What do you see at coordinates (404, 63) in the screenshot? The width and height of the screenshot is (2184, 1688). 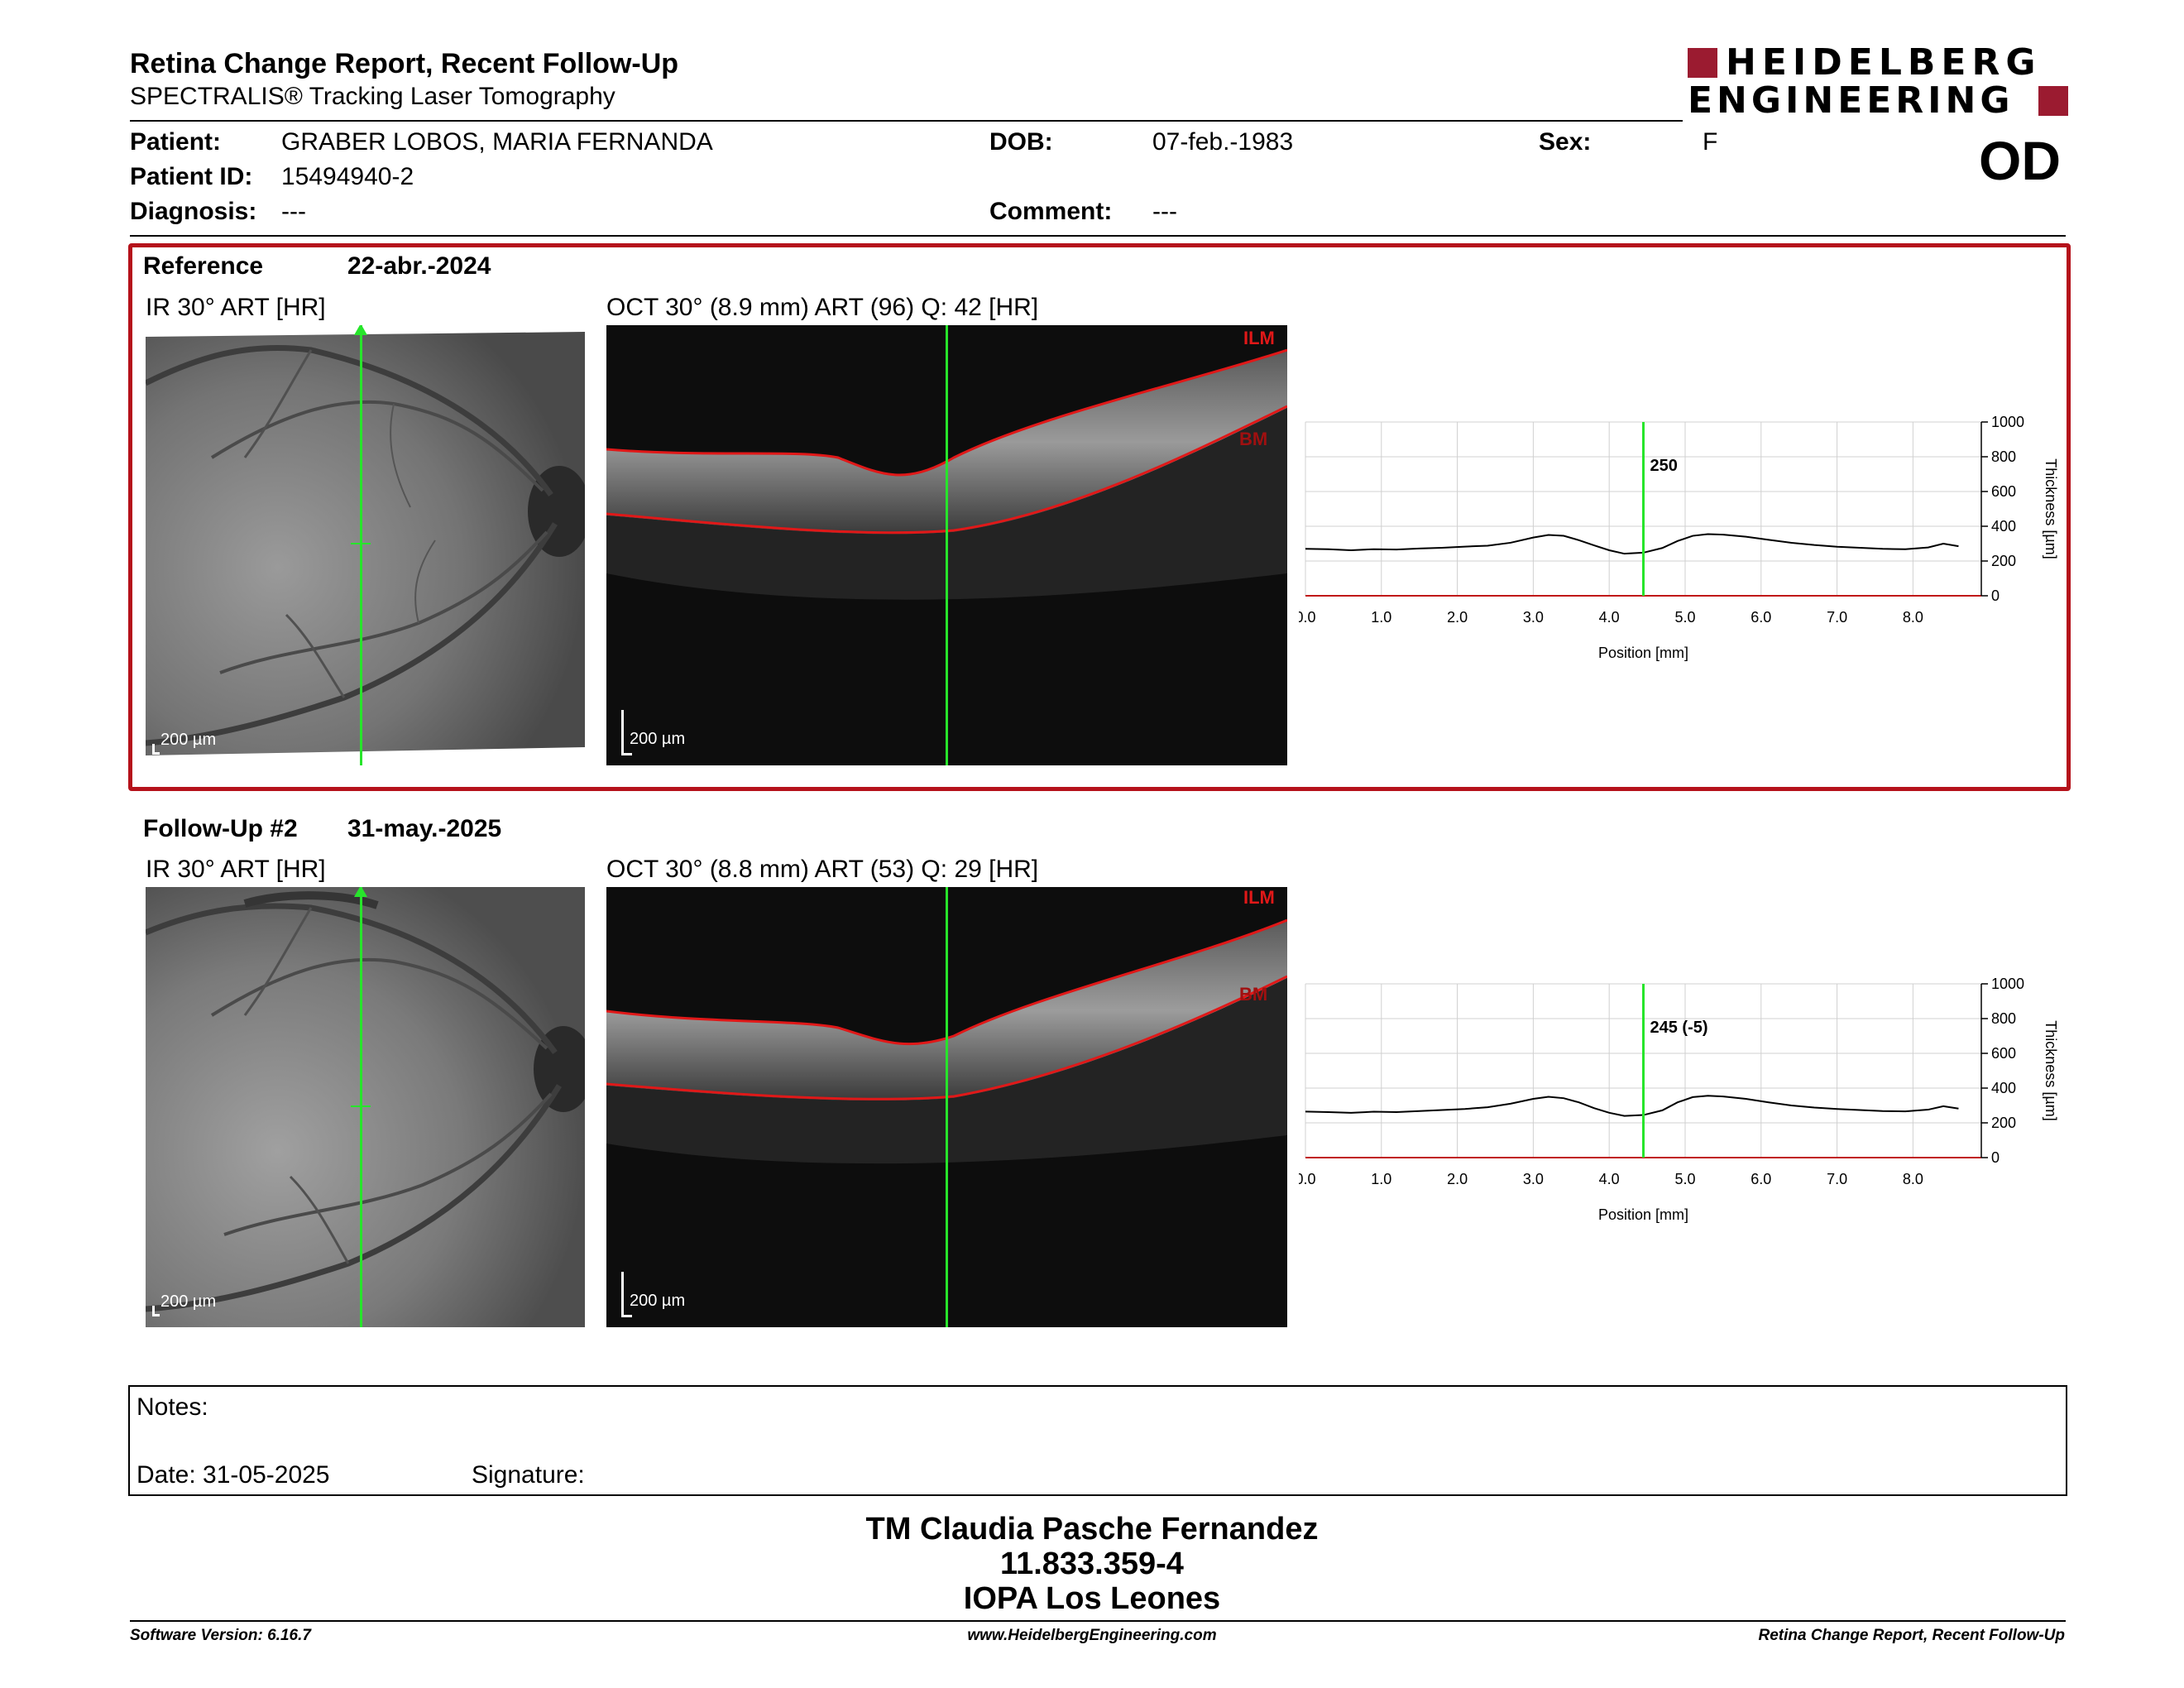 I see `report-title: Retina Change Report, Recent Follow-Up` at bounding box center [404, 63].